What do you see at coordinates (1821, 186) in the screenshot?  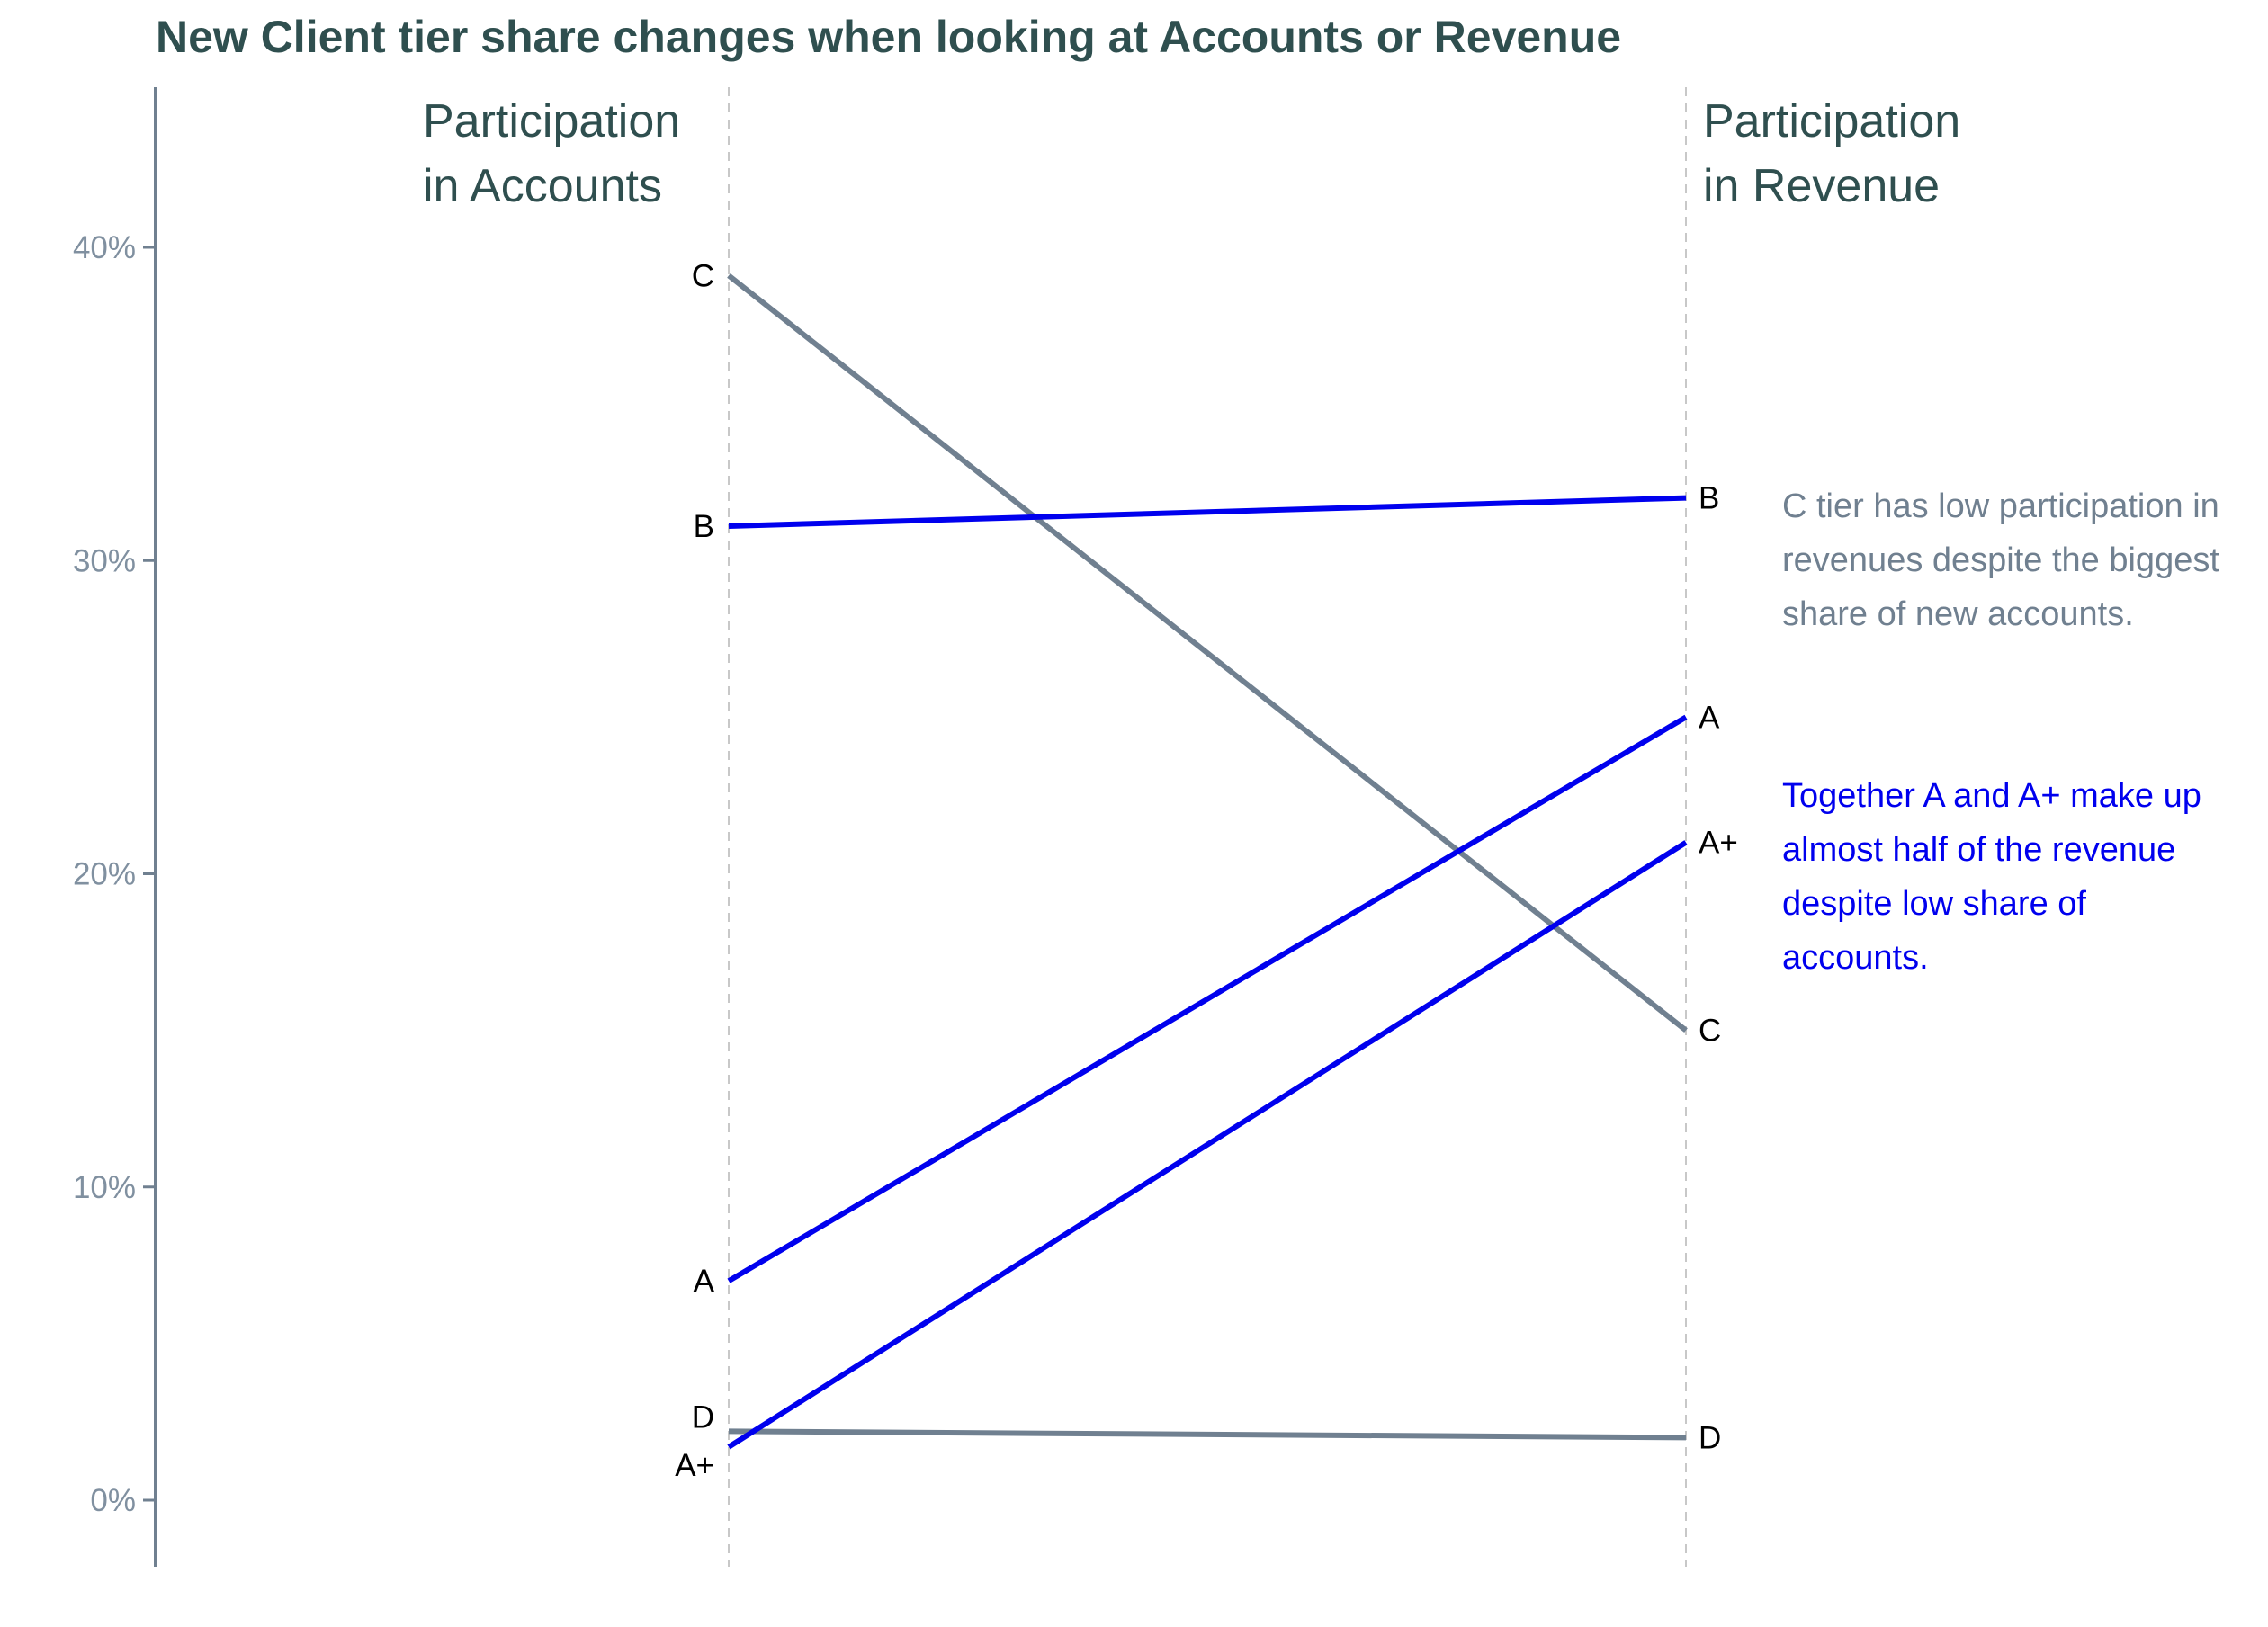 I see `column-header-revenue: in Revenue` at bounding box center [1821, 186].